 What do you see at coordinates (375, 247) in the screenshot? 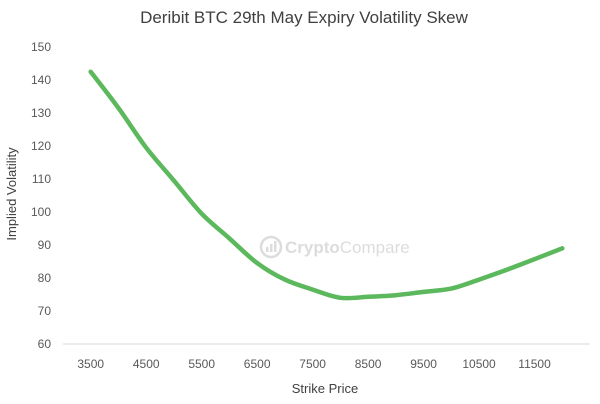
I see `watermark-text-compare: Compare` at bounding box center [375, 247].